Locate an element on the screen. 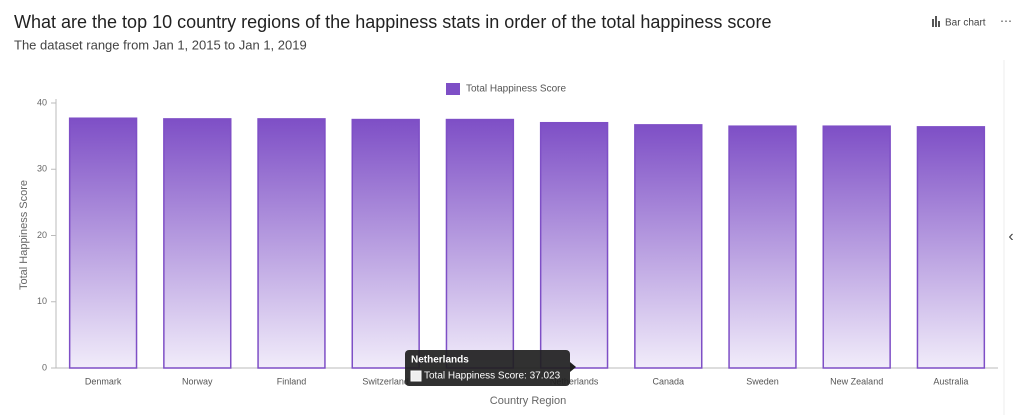  x-axis-label: Country Region is located at coordinates (528, 401).